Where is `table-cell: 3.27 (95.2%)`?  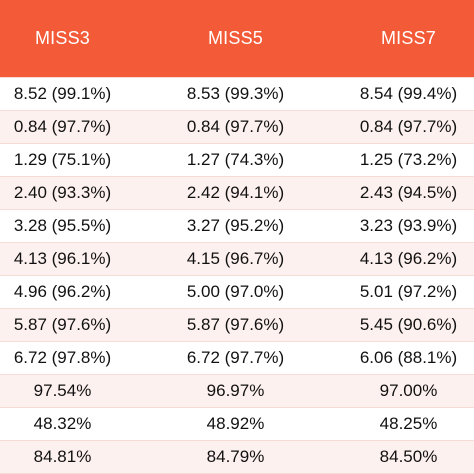 table-cell: 3.27 (95.2%) is located at coordinates (235, 226).